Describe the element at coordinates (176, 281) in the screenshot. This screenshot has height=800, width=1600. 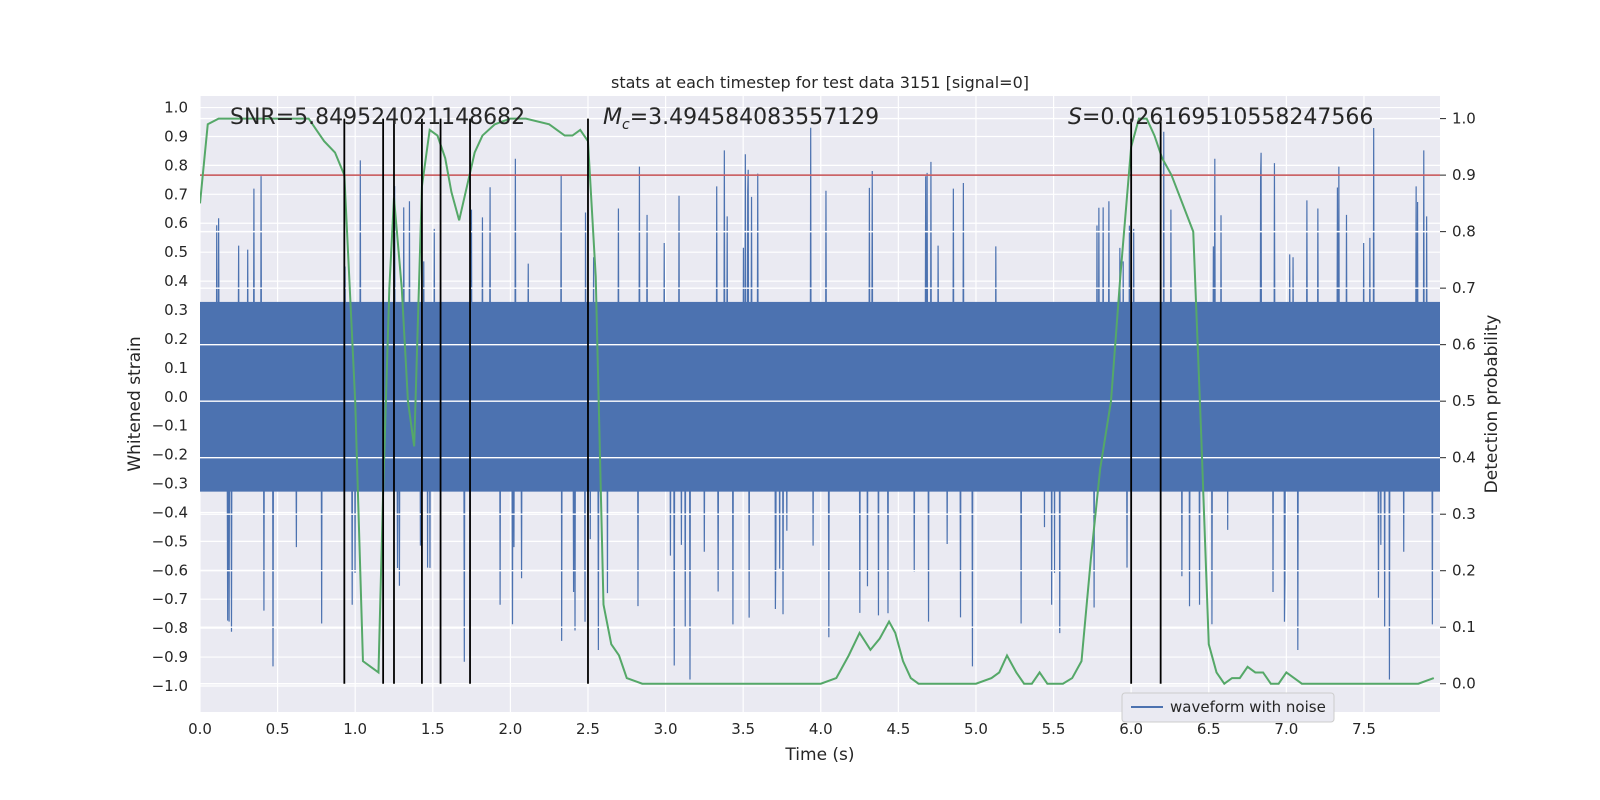
I see `y-left-tick-label: 0.4` at that location.